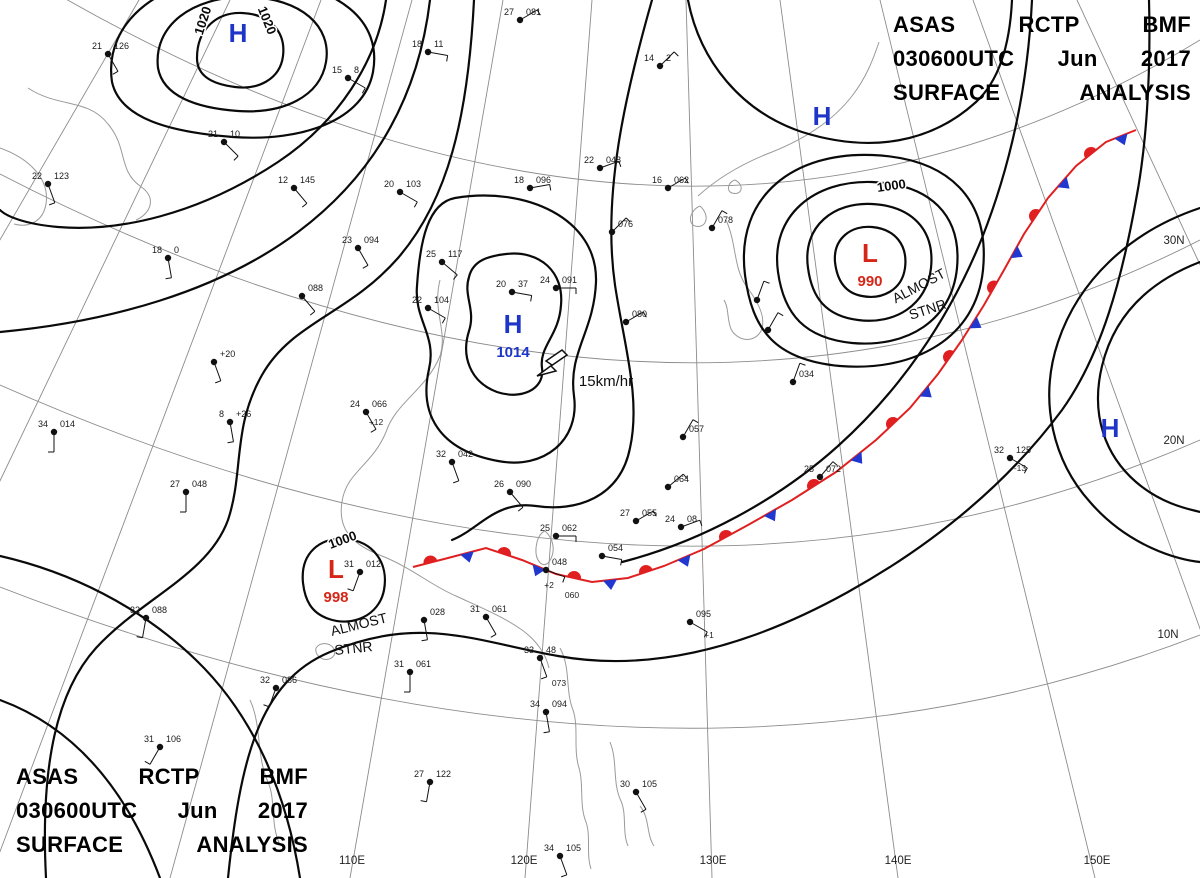  I want to click on station-value: 066, so click(379, 404).